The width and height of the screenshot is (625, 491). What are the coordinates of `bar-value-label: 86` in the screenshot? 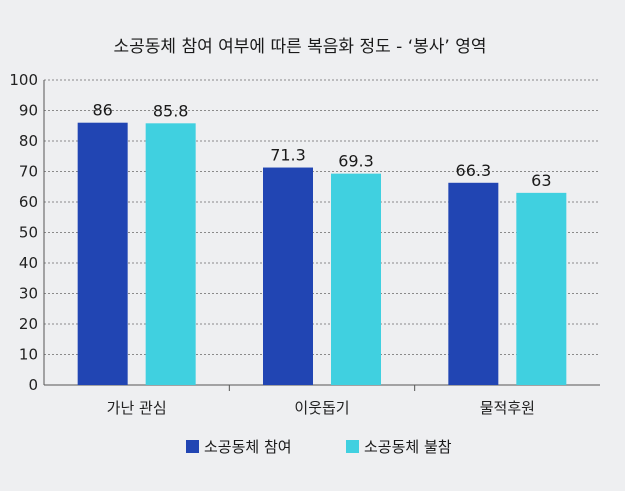 It's located at (102, 110).